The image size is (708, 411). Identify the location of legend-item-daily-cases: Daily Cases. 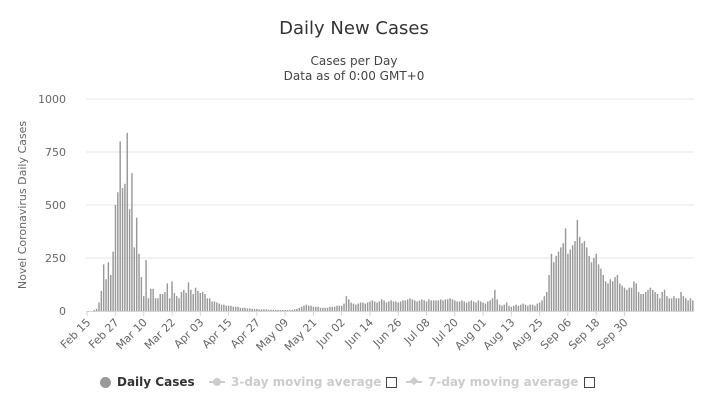
(147, 382).